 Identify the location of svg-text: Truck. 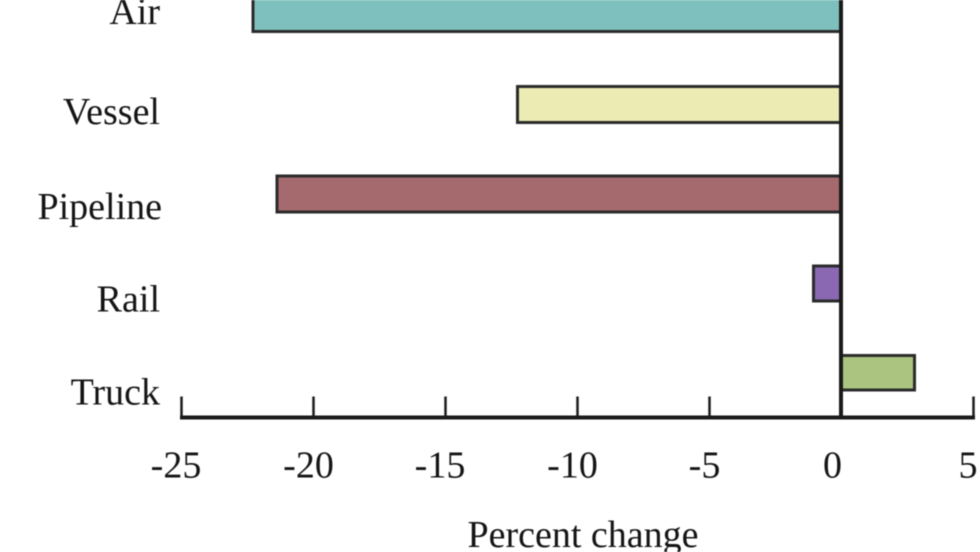
(115, 393).